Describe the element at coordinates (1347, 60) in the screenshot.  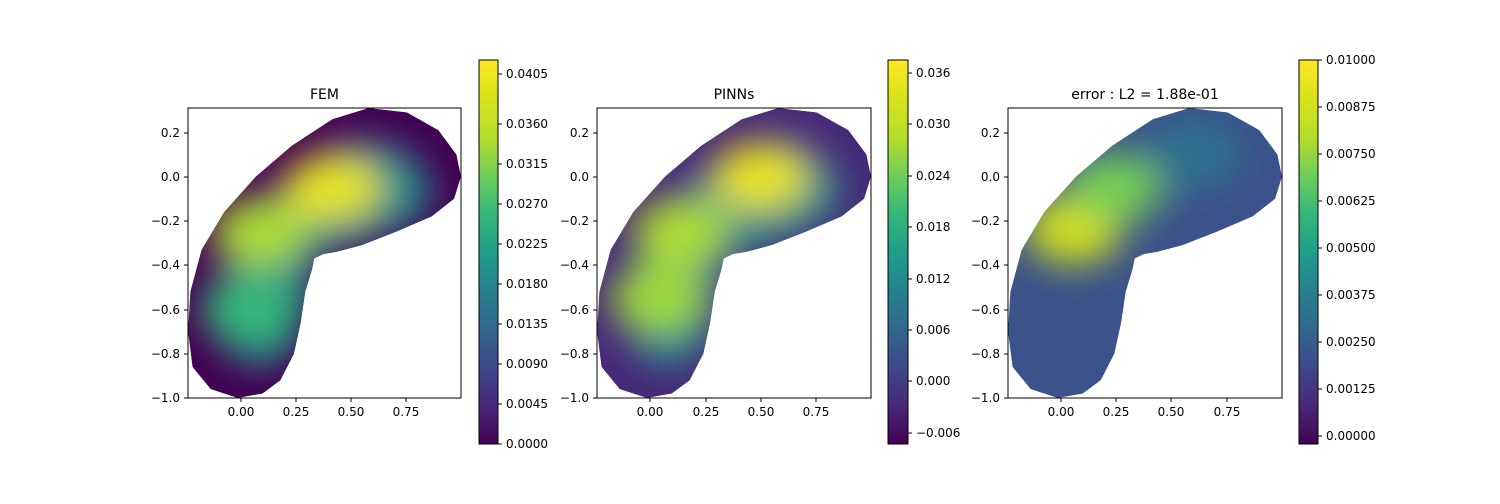
I see `colorbar-tick: 0.01000` at that location.